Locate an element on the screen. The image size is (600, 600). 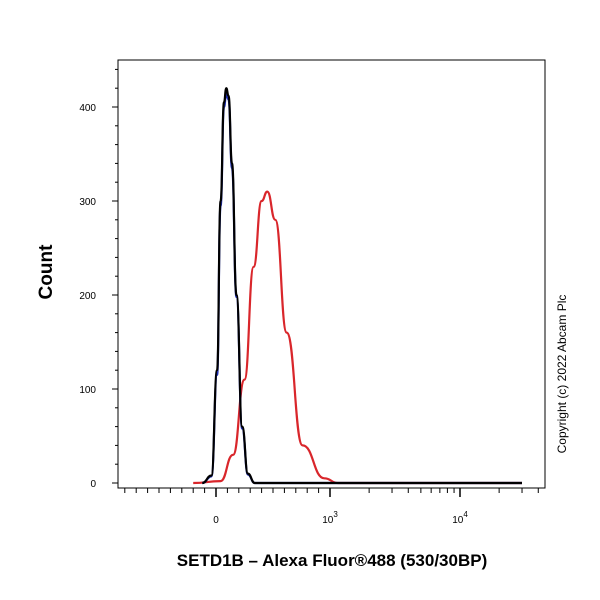
x-tick-label: 10³ is located at coordinates (330, 518).